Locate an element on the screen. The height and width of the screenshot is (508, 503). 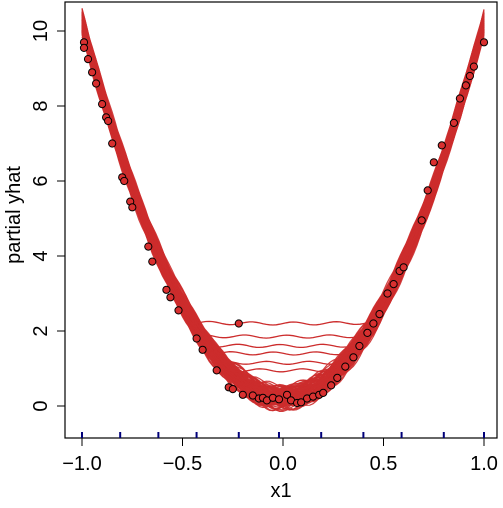
y-tick-label: 10 is located at coordinates (41, 31).